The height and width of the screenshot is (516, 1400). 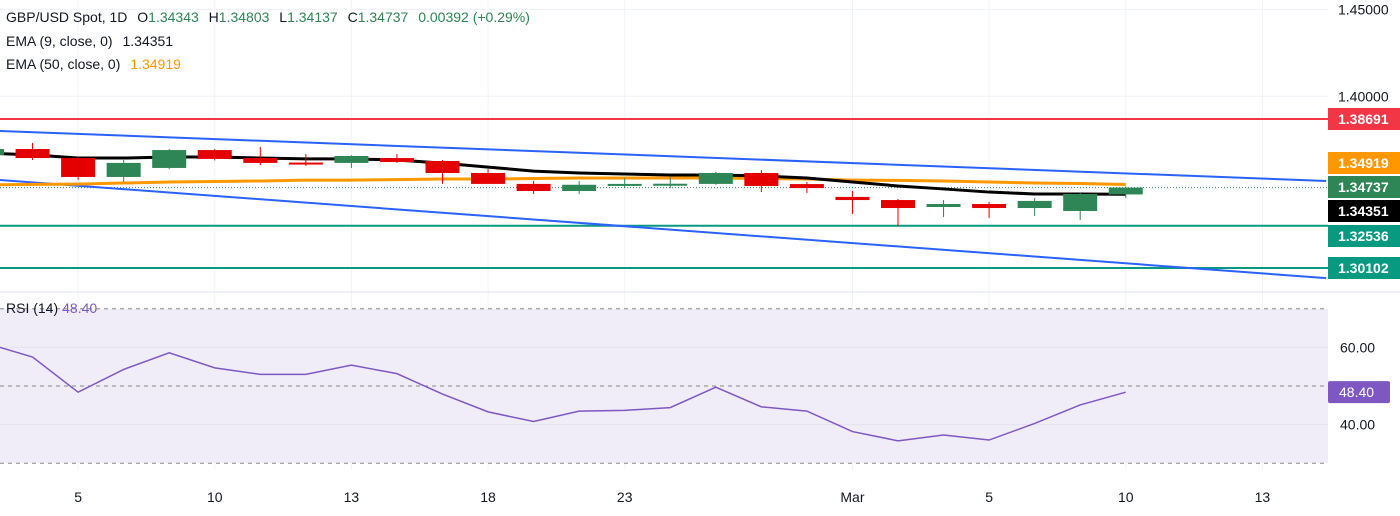 What do you see at coordinates (143, 17) in the screenshot?
I see `open-label: O` at bounding box center [143, 17].